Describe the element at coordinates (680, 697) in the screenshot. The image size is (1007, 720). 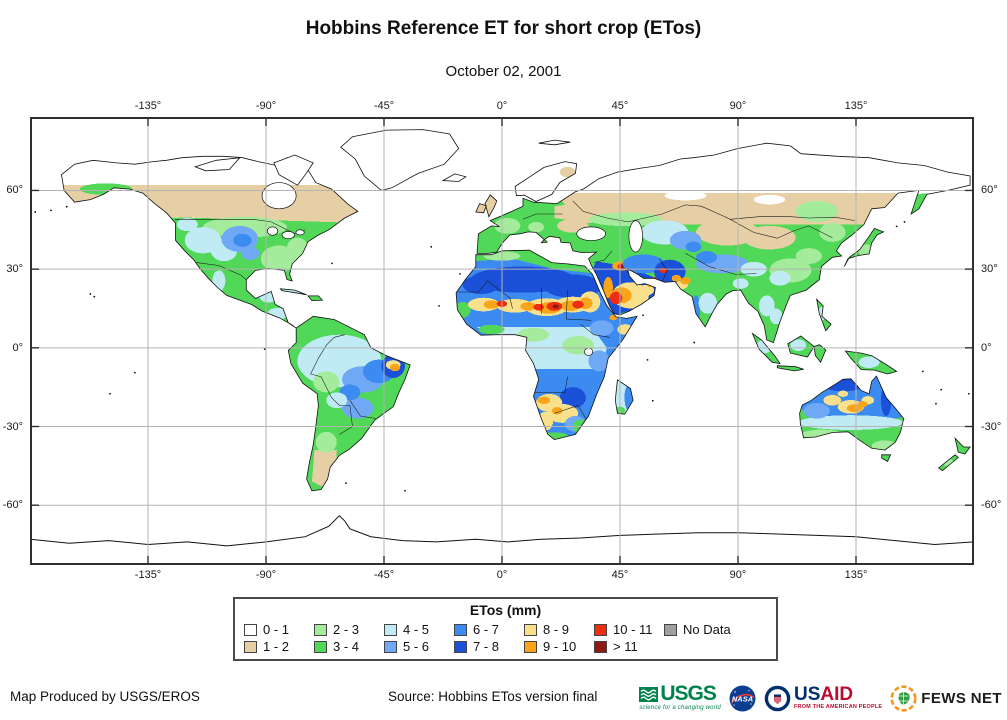
I see `usgs-logo: USGS science for a changing world` at that location.